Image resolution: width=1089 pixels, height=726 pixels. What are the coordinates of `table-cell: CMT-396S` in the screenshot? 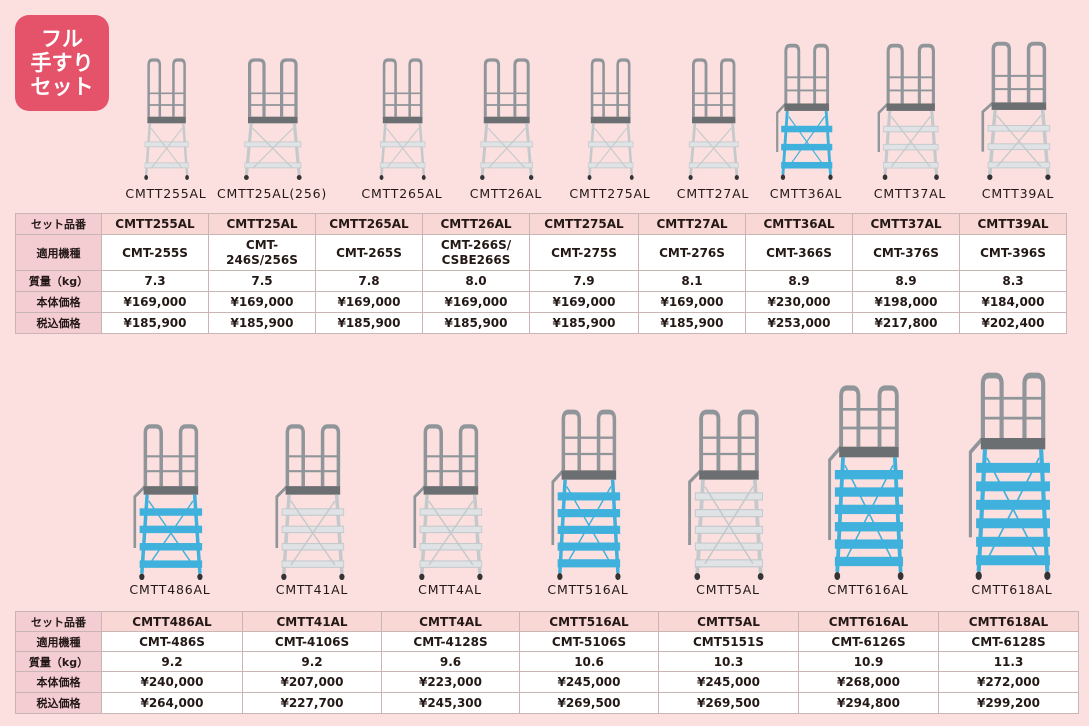 It's located at (1013, 252).